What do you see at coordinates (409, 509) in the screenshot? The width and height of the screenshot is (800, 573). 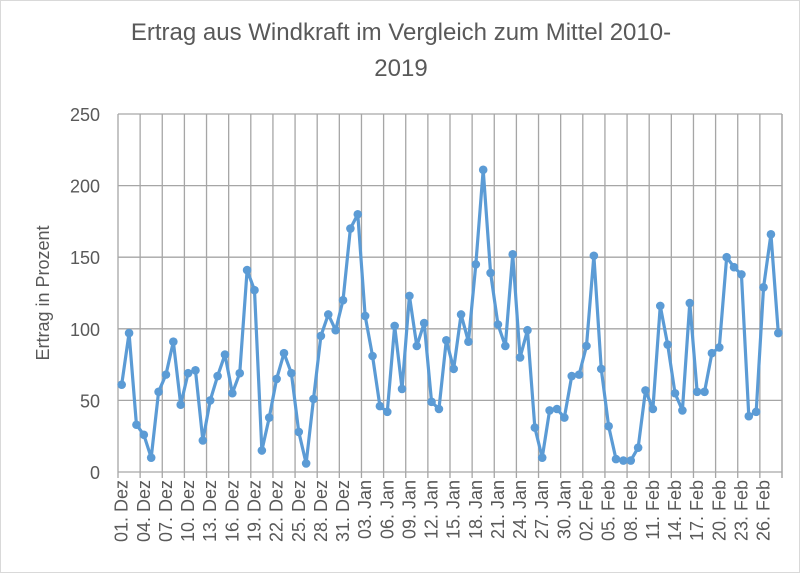 I see `x-tick-label: 09. Jan` at bounding box center [409, 509].